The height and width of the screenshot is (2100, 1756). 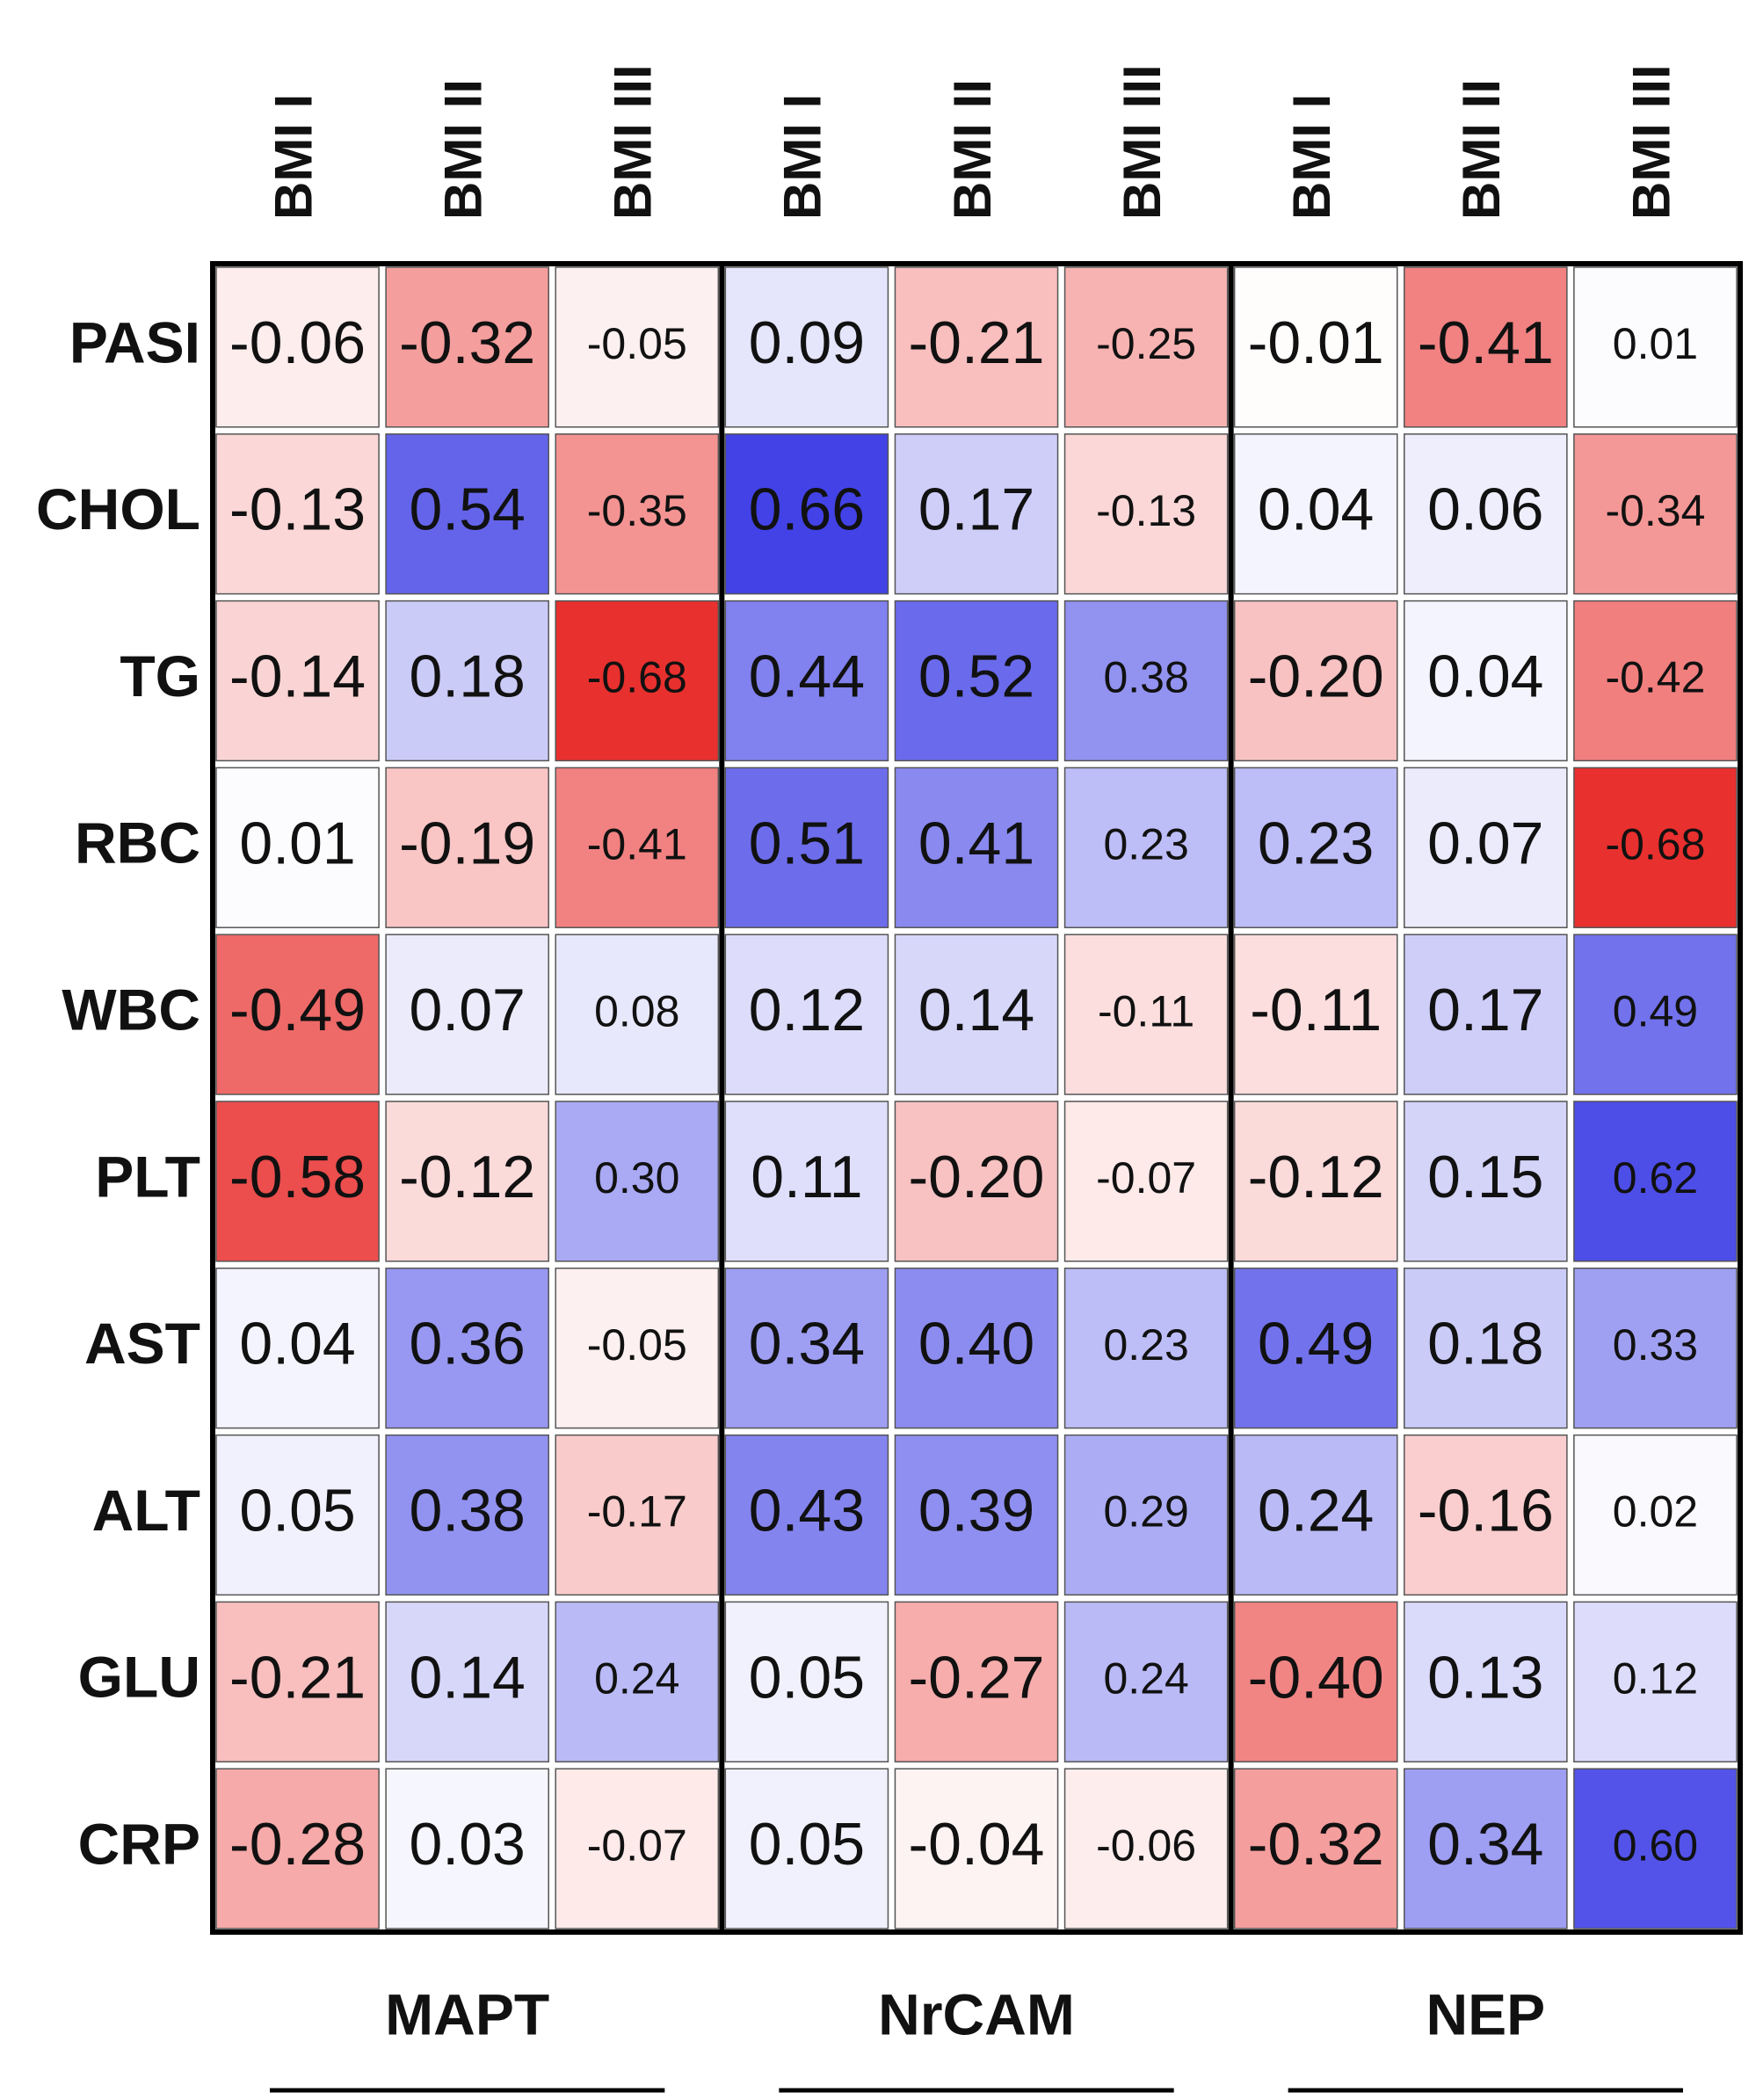 I want to click on cell-value-label: 0.29, so click(x=1145, y=1512).